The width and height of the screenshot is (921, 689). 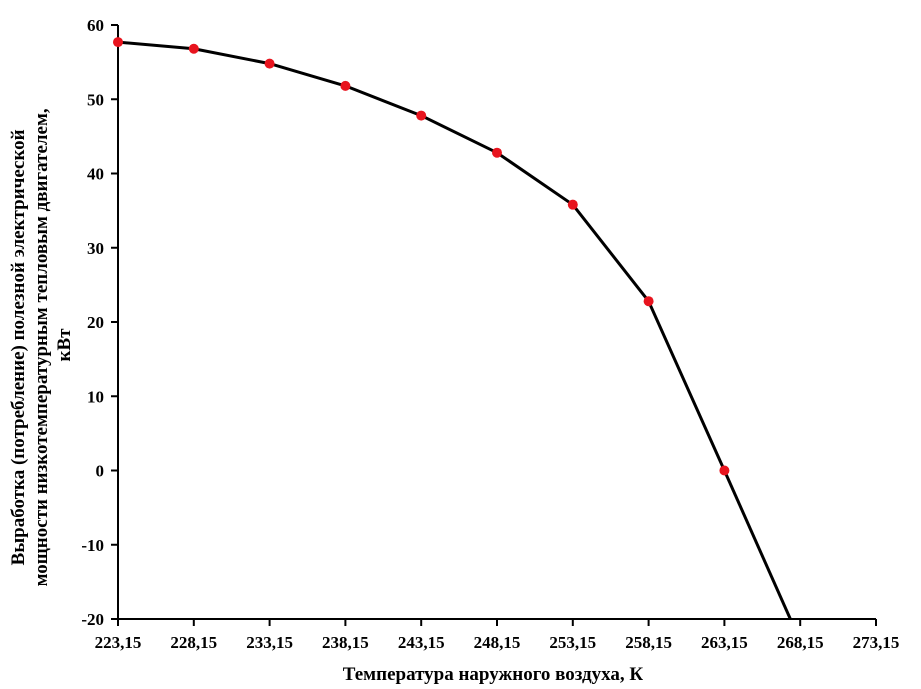 I want to click on x-tick-label: 258,15, so click(x=648, y=642).